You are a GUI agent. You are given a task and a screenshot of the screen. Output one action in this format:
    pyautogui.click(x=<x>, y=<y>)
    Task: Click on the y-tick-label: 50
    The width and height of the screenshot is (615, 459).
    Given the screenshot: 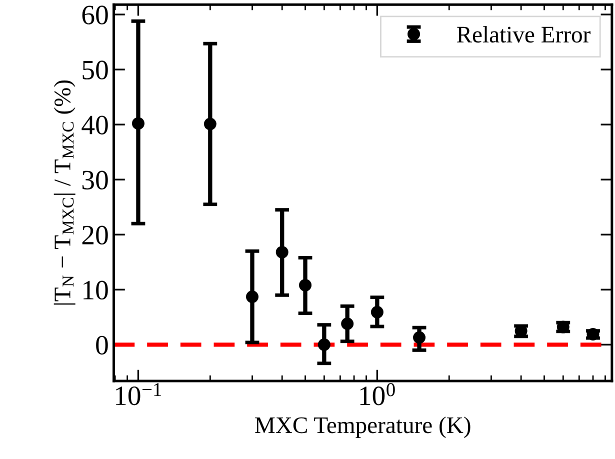 What is the action you would take?
    pyautogui.click(x=95, y=70)
    